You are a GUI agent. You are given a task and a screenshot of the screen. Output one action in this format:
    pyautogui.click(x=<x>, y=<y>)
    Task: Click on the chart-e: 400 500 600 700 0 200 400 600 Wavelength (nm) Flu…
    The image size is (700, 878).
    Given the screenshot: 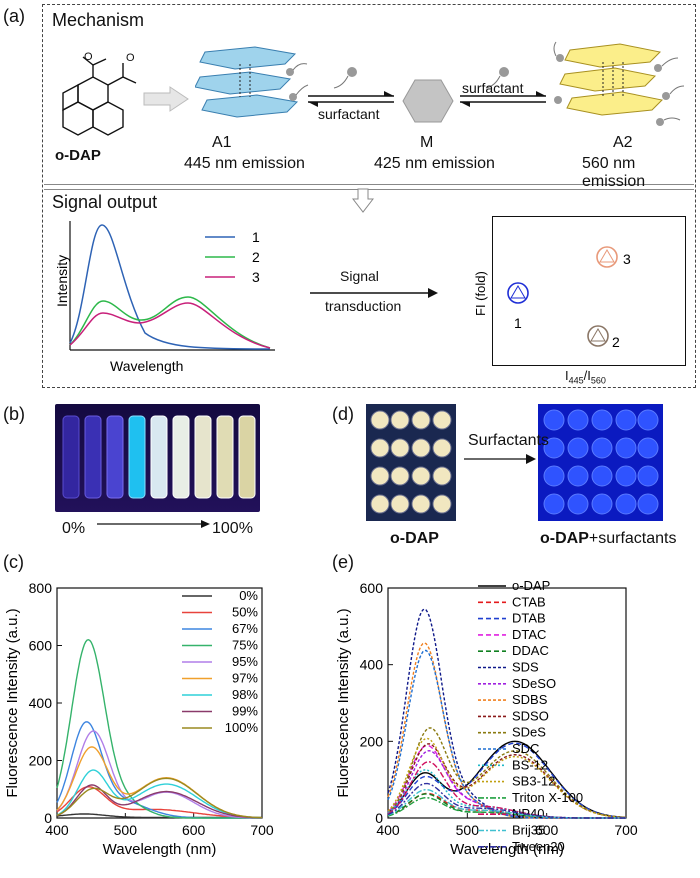 What is the action you would take?
    pyautogui.click(x=486, y=718)
    